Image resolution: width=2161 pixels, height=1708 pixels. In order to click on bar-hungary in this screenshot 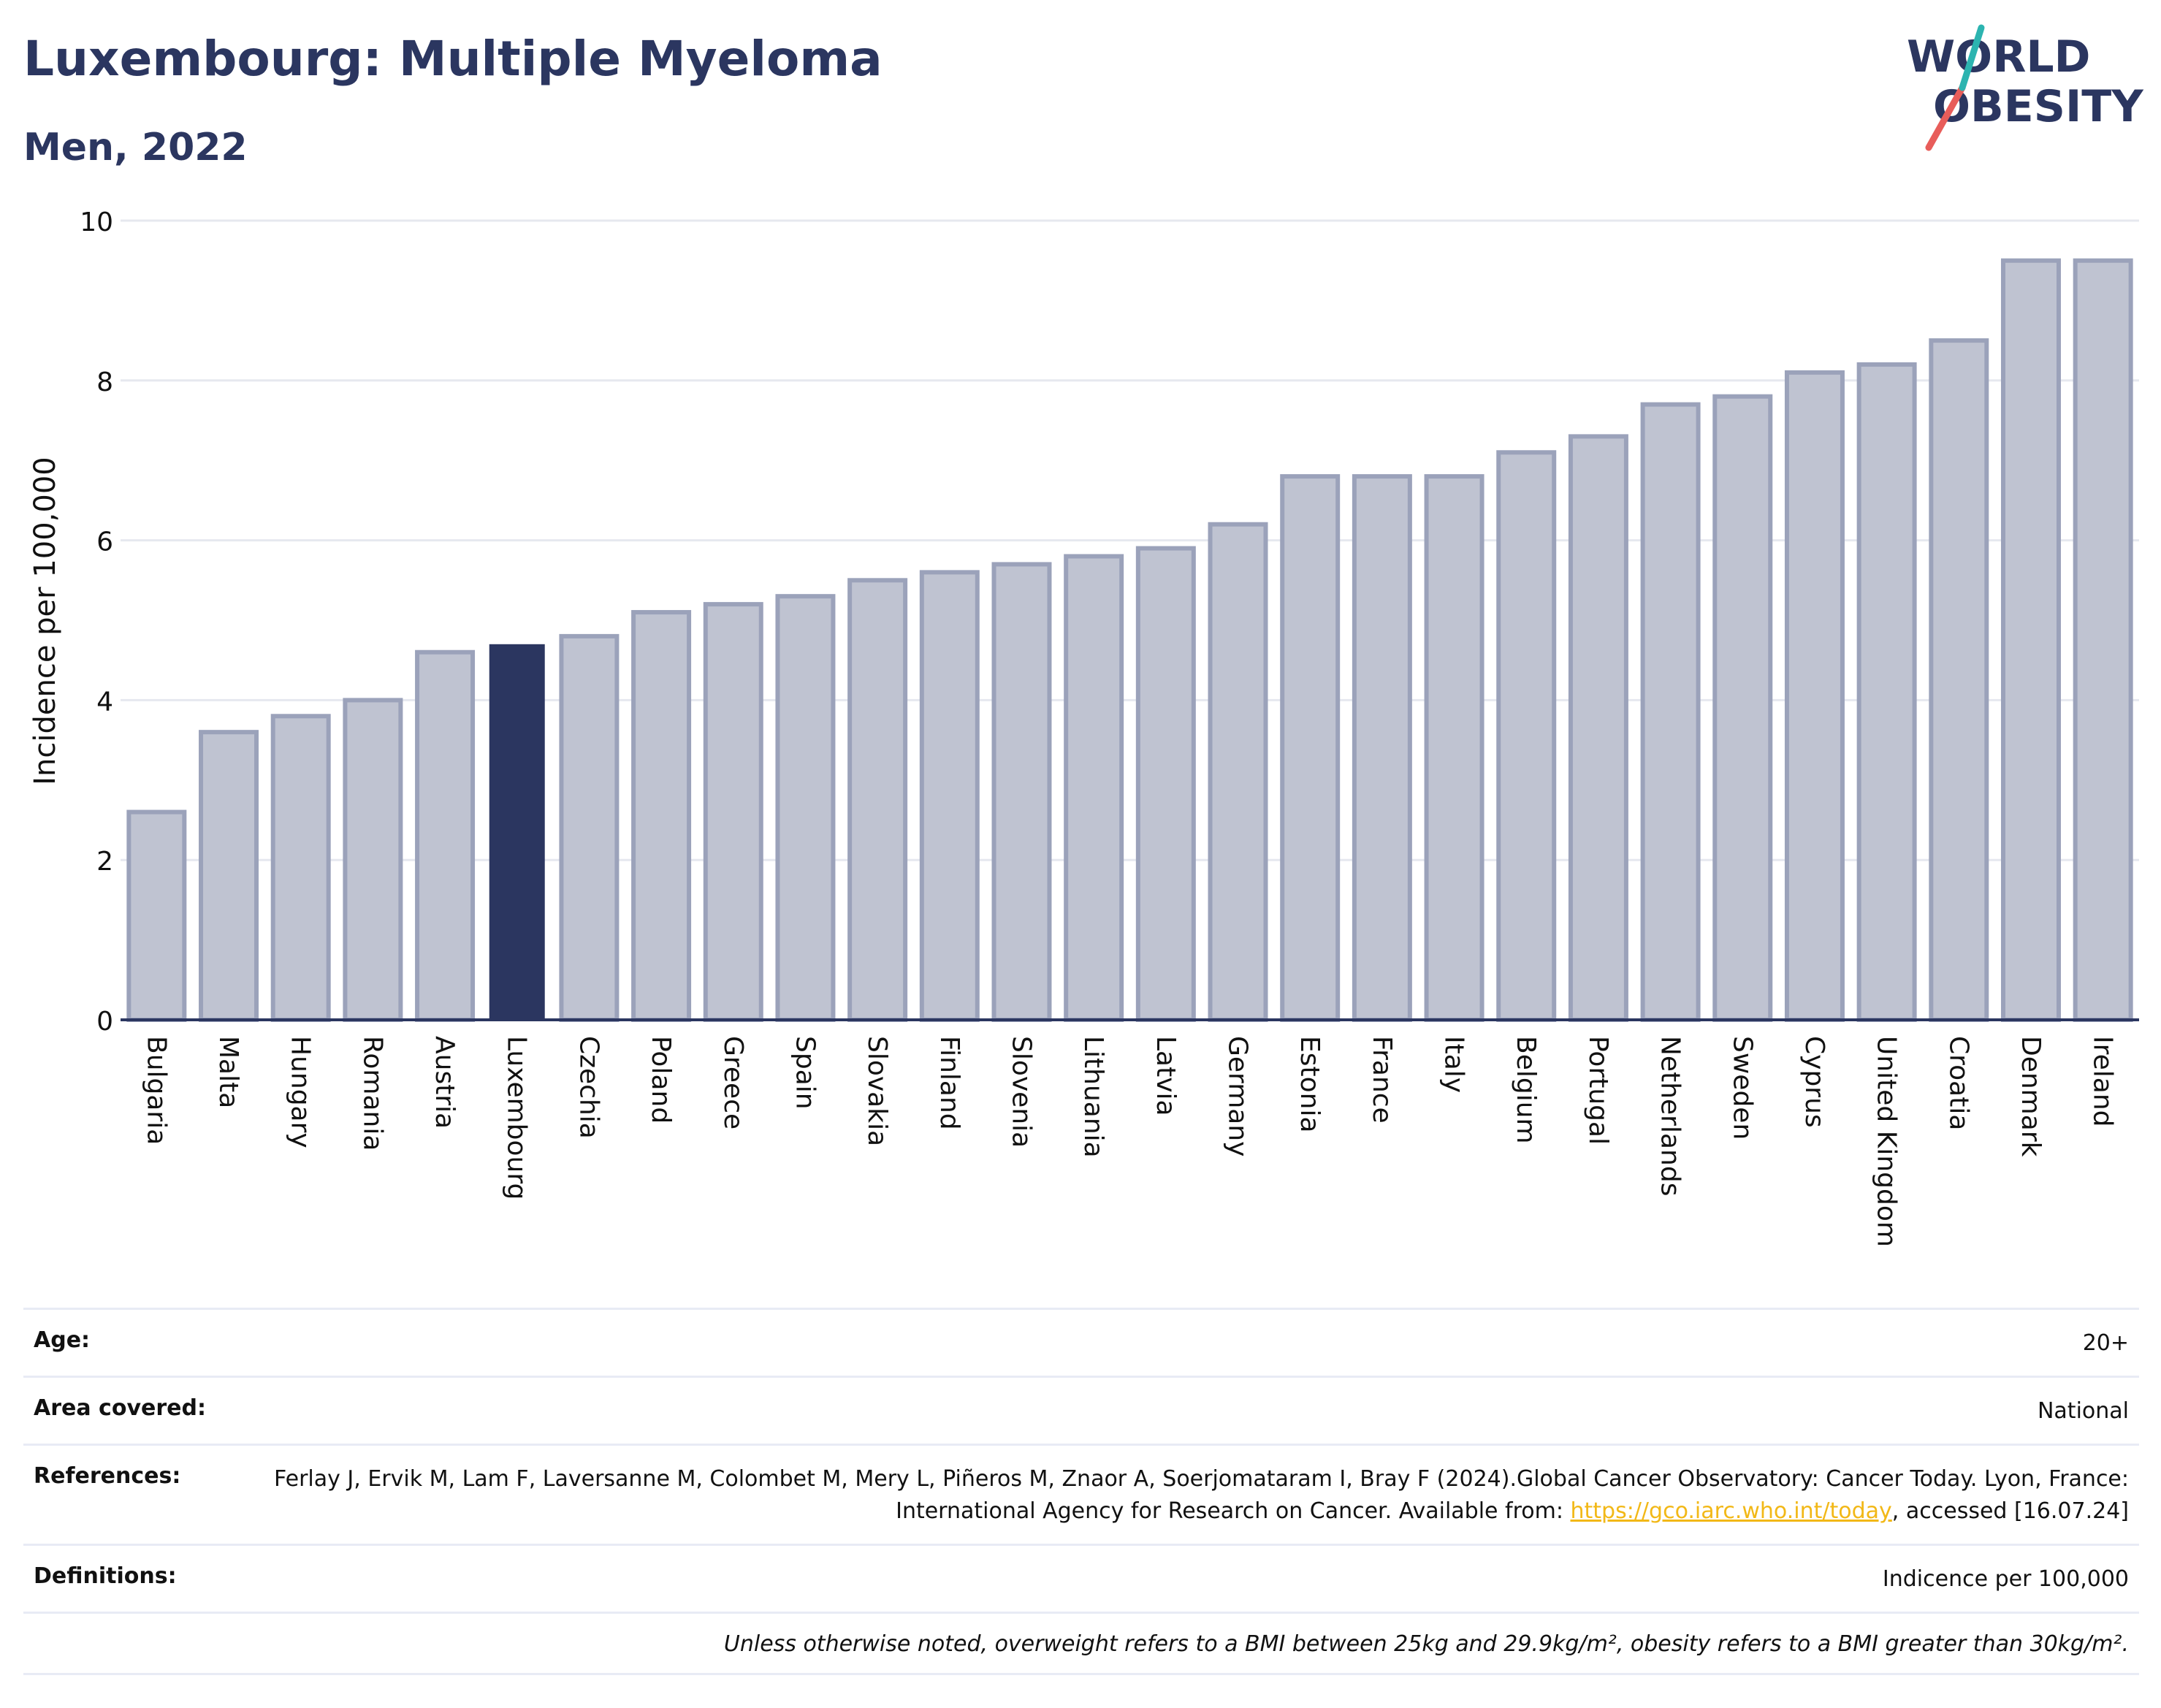, I will do `click(300, 868)`.